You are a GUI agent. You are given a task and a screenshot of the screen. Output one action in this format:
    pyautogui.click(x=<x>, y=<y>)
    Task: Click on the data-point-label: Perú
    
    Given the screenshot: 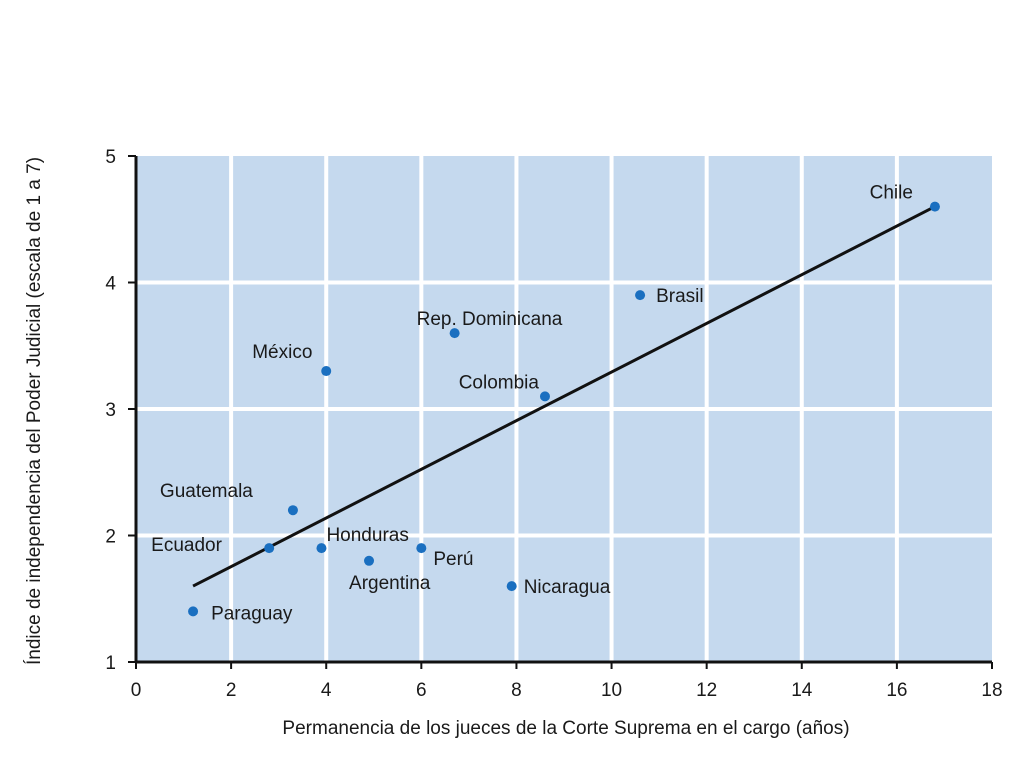 What is the action you would take?
    pyautogui.click(x=453, y=559)
    